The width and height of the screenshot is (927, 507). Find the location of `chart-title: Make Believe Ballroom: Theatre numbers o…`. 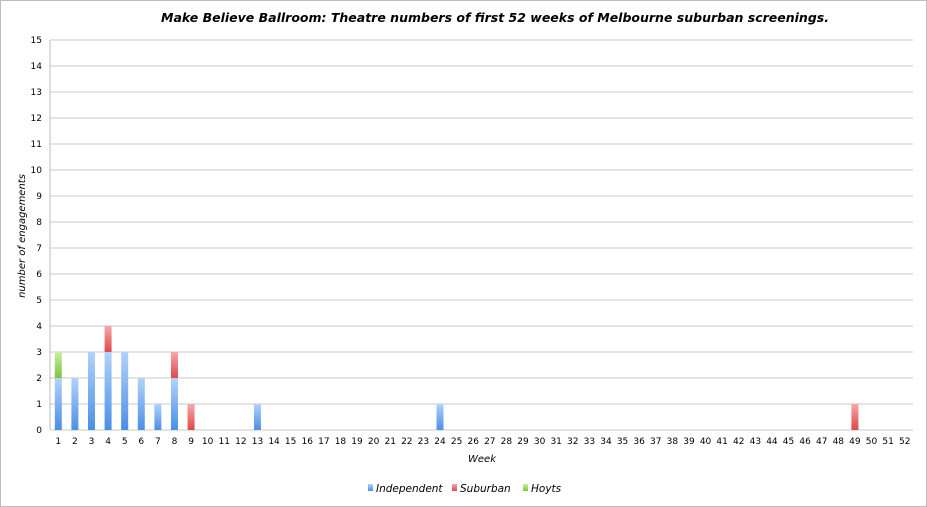

chart-title: Make Believe Ballroom: Theatre numbers o… is located at coordinates (495, 17).